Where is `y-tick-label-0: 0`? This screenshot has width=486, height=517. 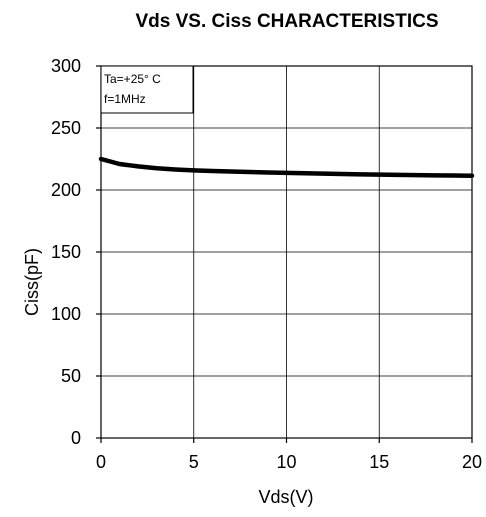
y-tick-label-0: 0 is located at coordinates (76, 438).